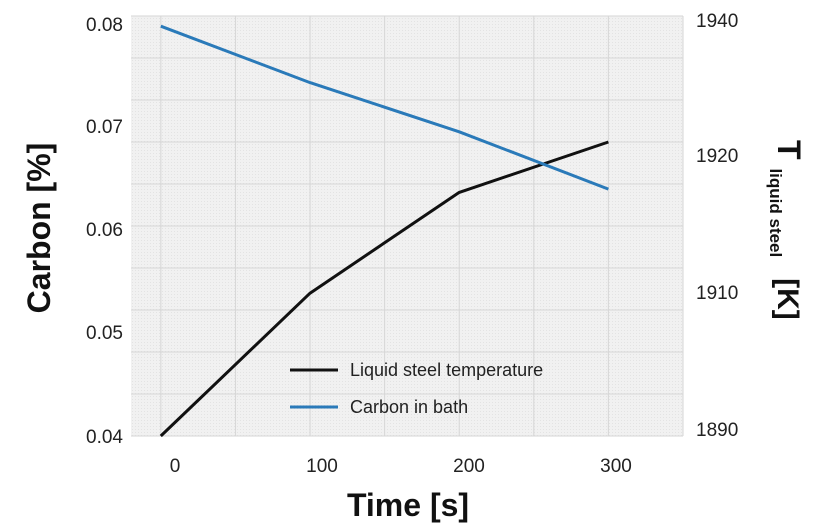 The width and height of the screenshot is (831, 528). Describe the element at coordinates (416, 388) in the screenshot. I see `legend: Liquid steel temperature Carbon in bath` at that location.